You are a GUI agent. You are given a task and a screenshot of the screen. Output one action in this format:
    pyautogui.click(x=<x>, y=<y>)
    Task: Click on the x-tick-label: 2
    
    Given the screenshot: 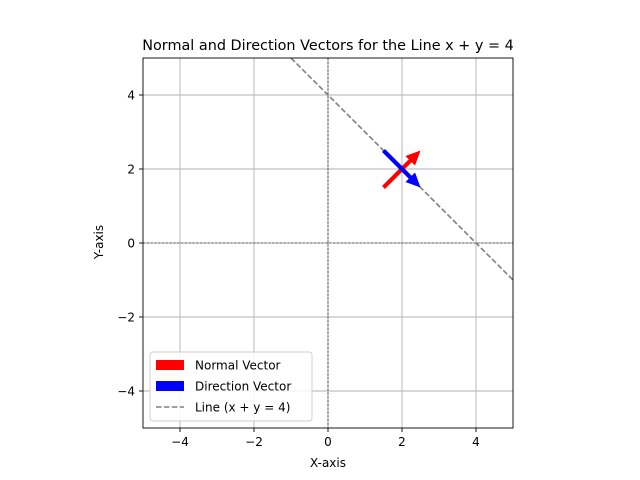 What is the action you would take?
    pyautogui.click(x=402, y=442)
    